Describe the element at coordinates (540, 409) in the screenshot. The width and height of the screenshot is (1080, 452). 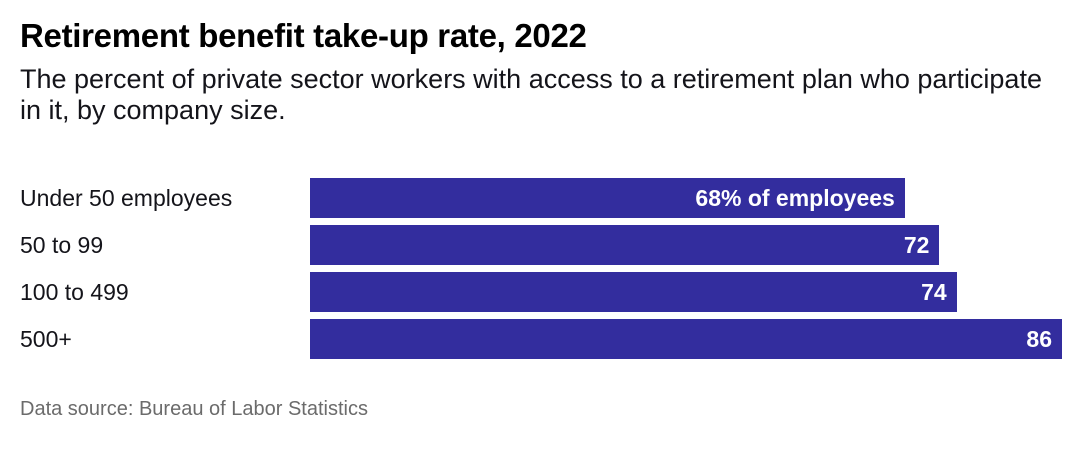
I see `chart-footer: Data source: Bureau of Labor Statistics` at that location.